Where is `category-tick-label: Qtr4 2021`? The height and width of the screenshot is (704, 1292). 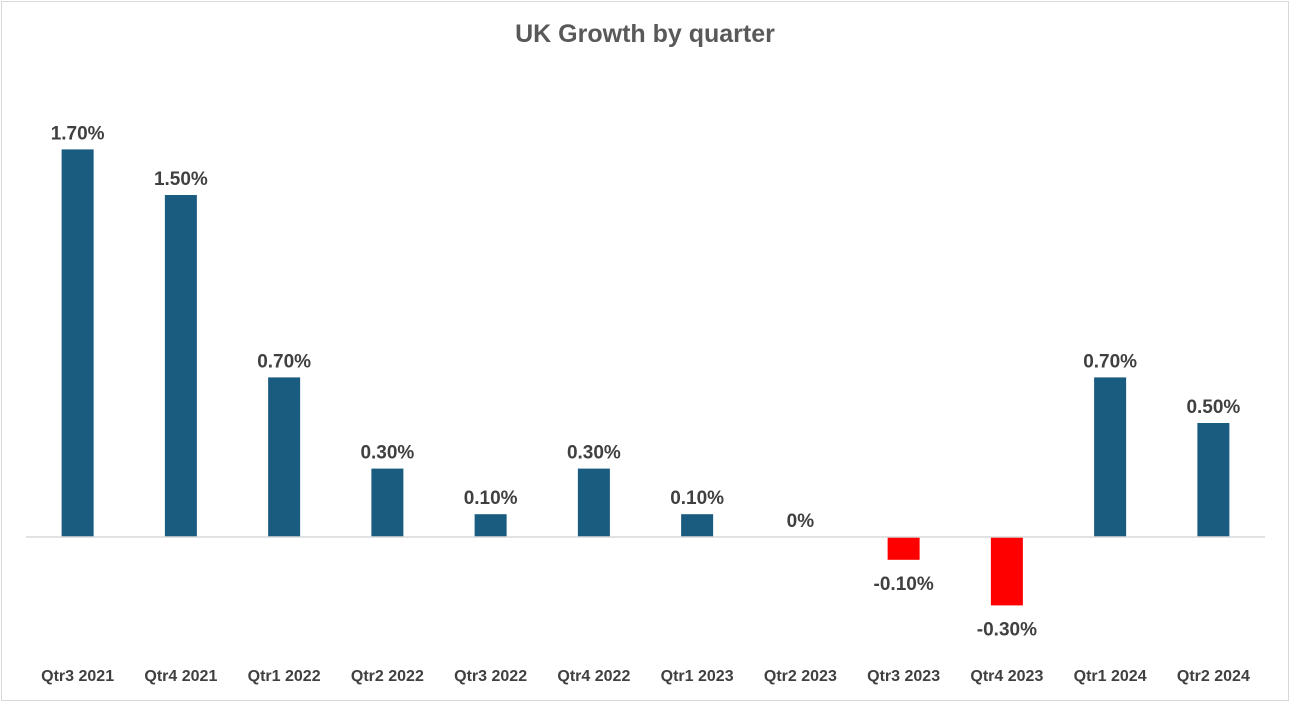
category-tick-label: Qtr4 2021 is located at coordinates (180, 676).